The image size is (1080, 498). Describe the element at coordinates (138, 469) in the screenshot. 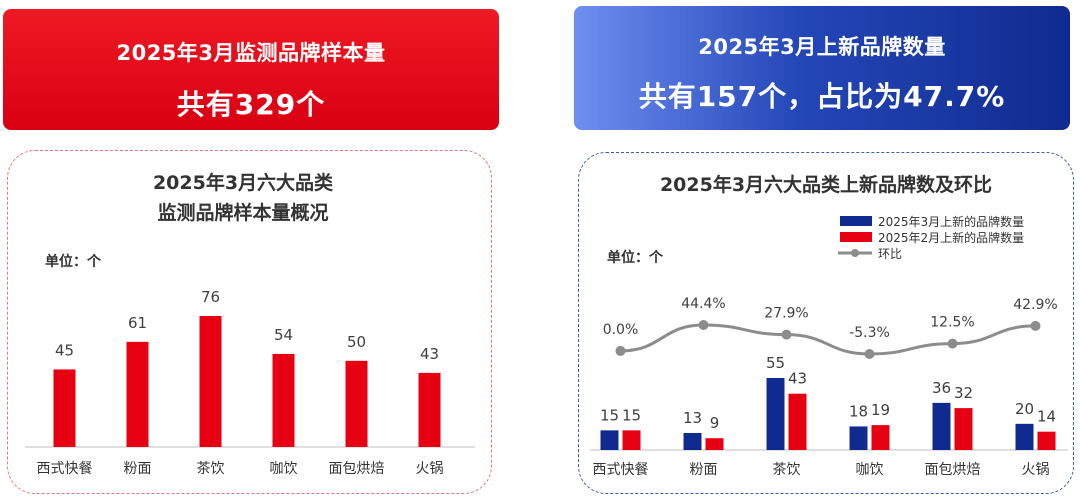

I see `left-category-label: 粉面` at that location.